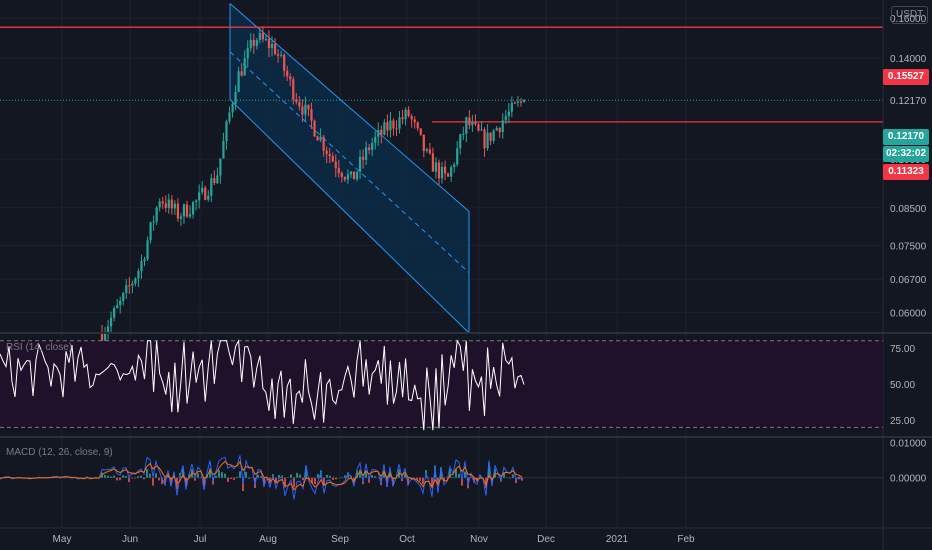 The height and width of the screenshot is (550, 932). I want to click on macd-tick-label: 0.01000, so click(908, 444).